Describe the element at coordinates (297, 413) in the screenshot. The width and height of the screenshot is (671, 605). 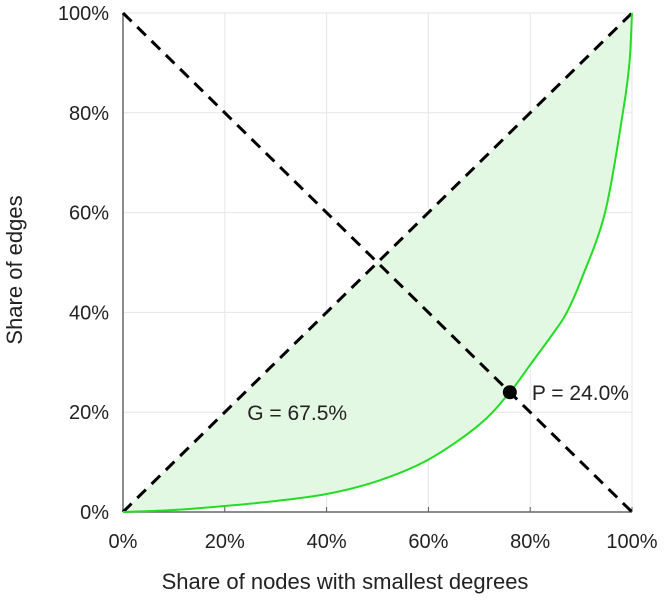
I see `g-label: G = 67.5%` at that location.